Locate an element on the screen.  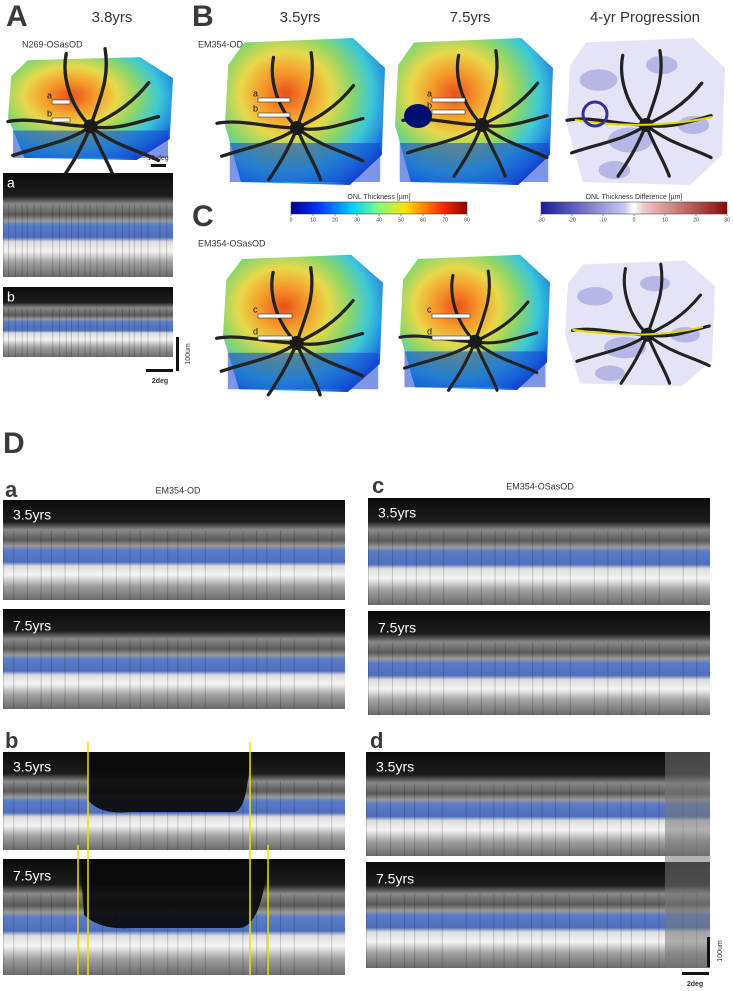
colorbar-tick-label: -30 is located at coordinates (540, 220).